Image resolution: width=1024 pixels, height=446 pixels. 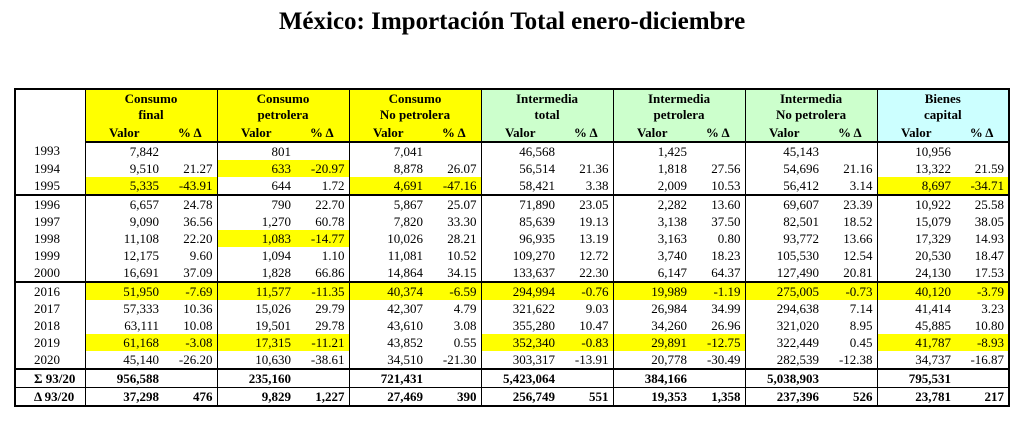 I want to click on table-cell: 9,090, so click(x=123, y=221).